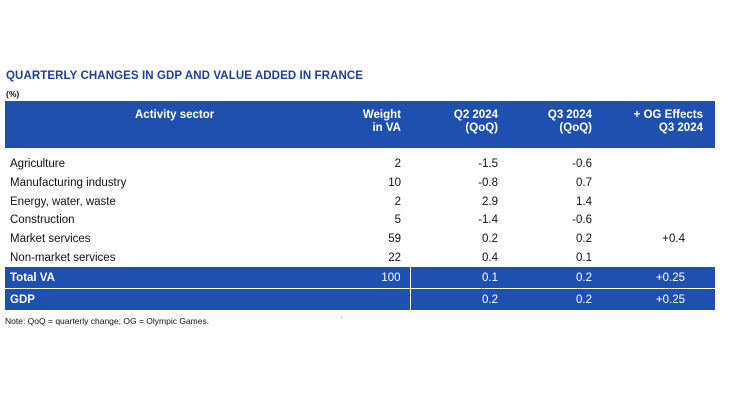 This screenshot has height=410, width=730. I want to click on header-q3-line1: Q3 2024, so click(569, 115).